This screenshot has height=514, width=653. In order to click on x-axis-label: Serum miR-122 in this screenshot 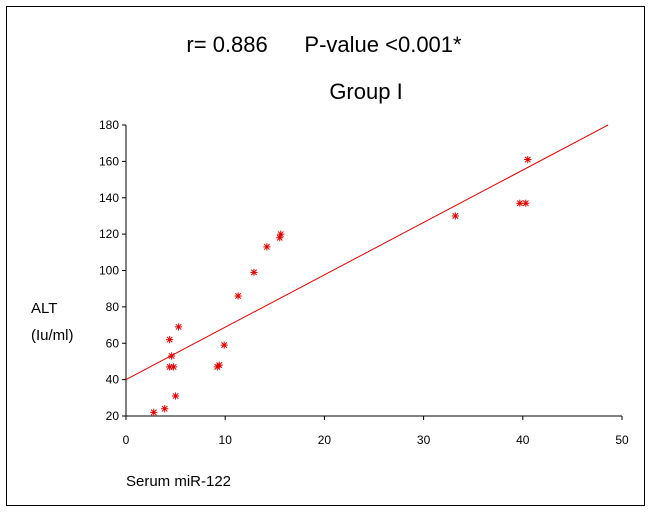, I will do `click(178, 481)`.